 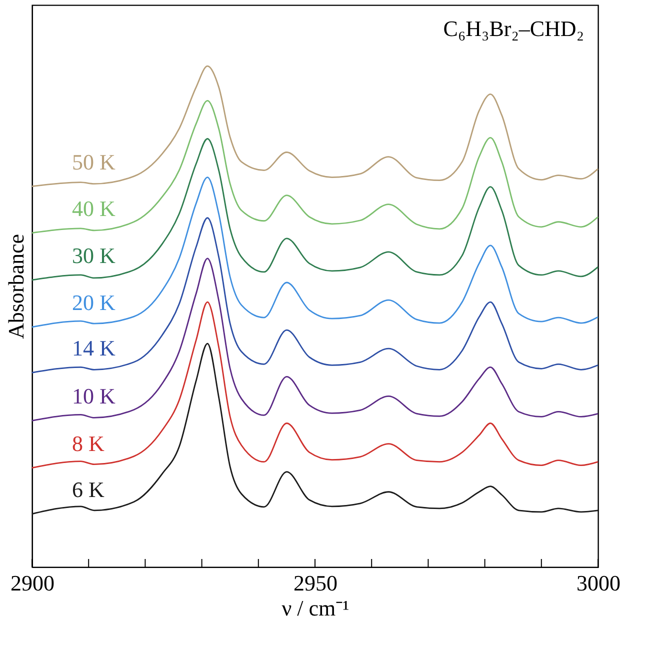 What do you see at coordinates (94, 161) in the screenshot?
I see `series-label: 50 K` at bounding box center [94, 161].